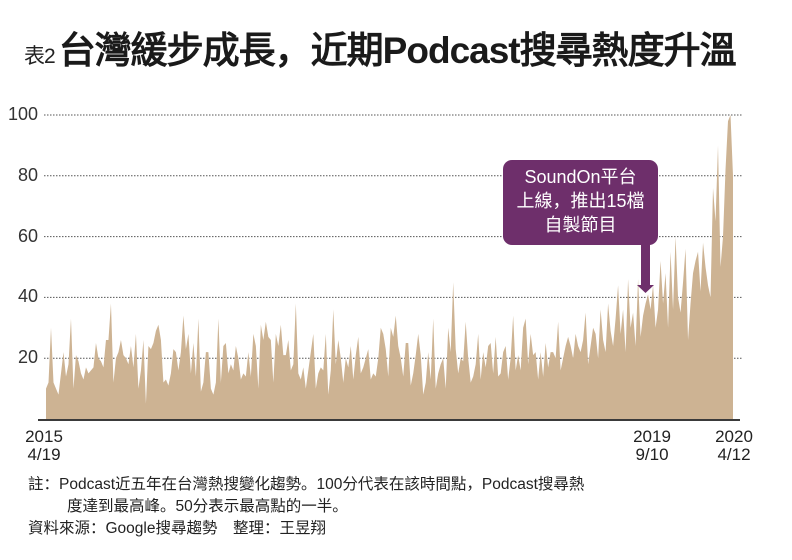  What do you see at coordinates (734, 454) in the screenshot?
I see `x-tick-date: 4/12` at bounding box center [734, 454].